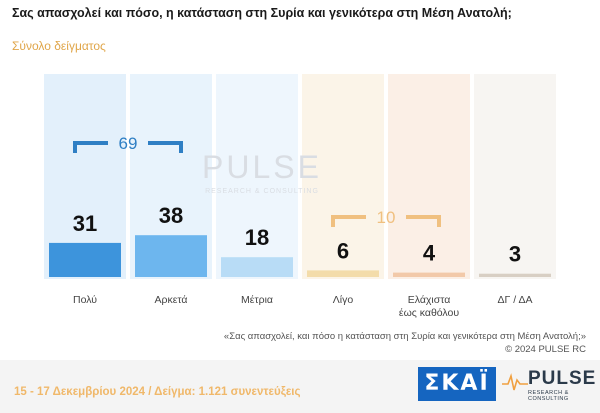 Image resolution: width=600 pixels, height=413 pixels. I want to click on pulse-logo: PULSE RESEARCH & CONSULTING, so click(548, 384).